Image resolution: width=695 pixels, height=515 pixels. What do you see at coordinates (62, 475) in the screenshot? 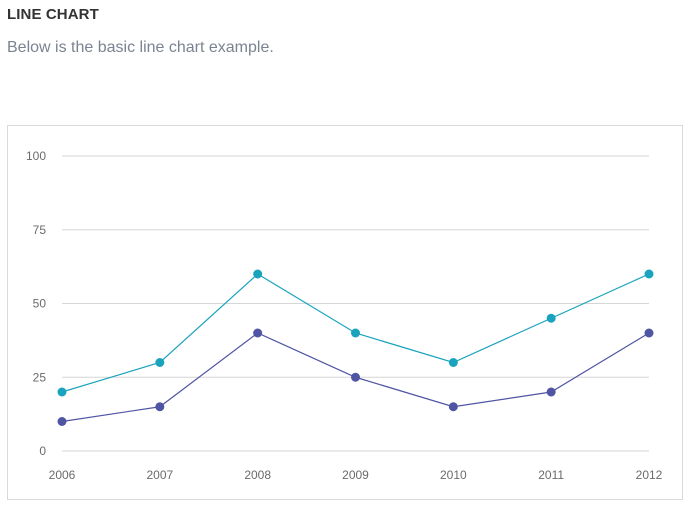
I see `x-tick-label: 2006` at bounding box center [62, 475].